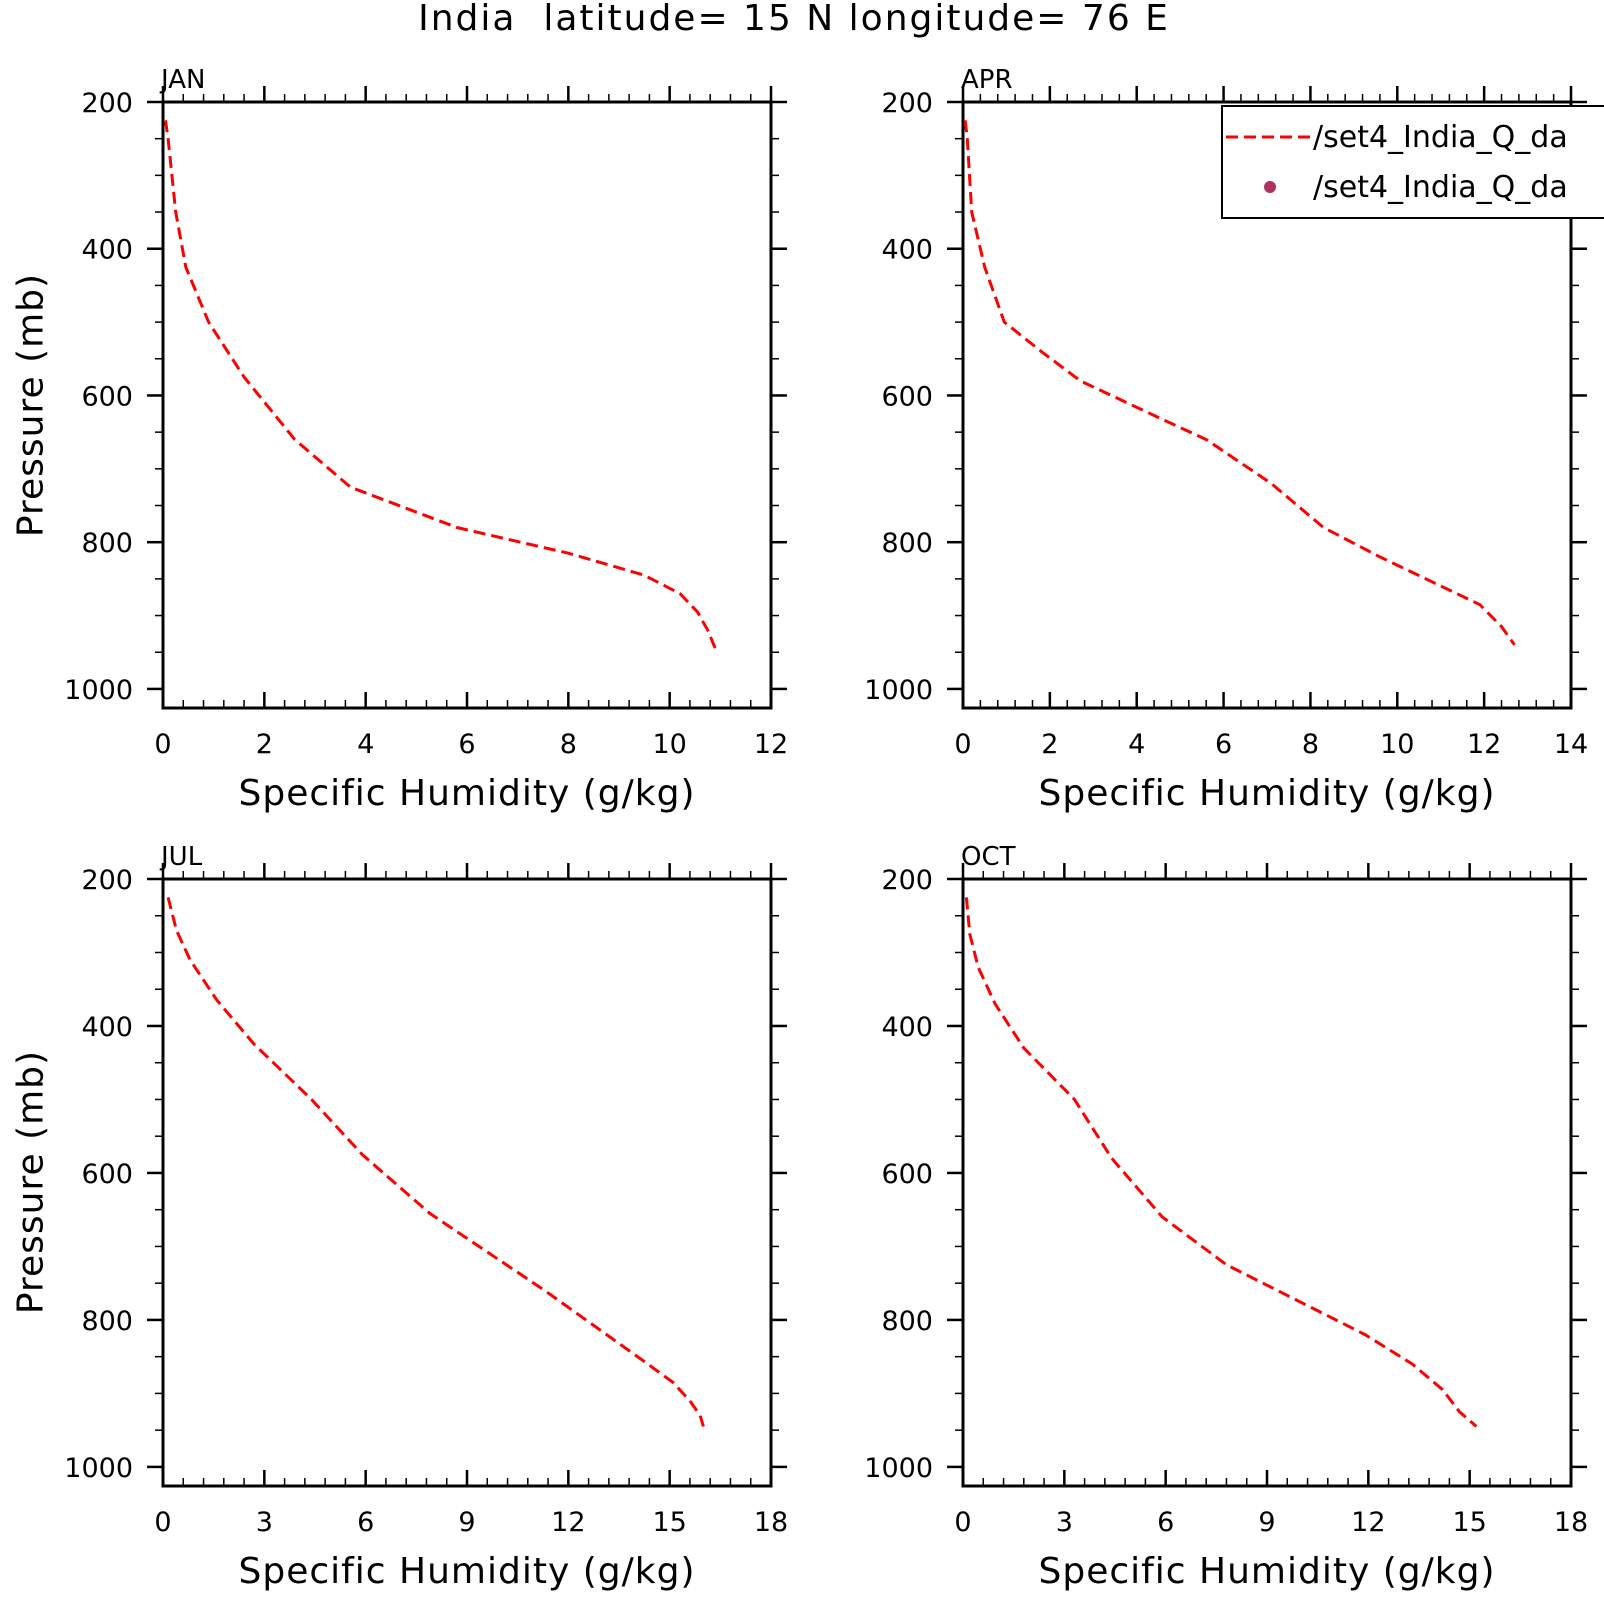  I want to click on panel-label: OCT, so click(988, 857).